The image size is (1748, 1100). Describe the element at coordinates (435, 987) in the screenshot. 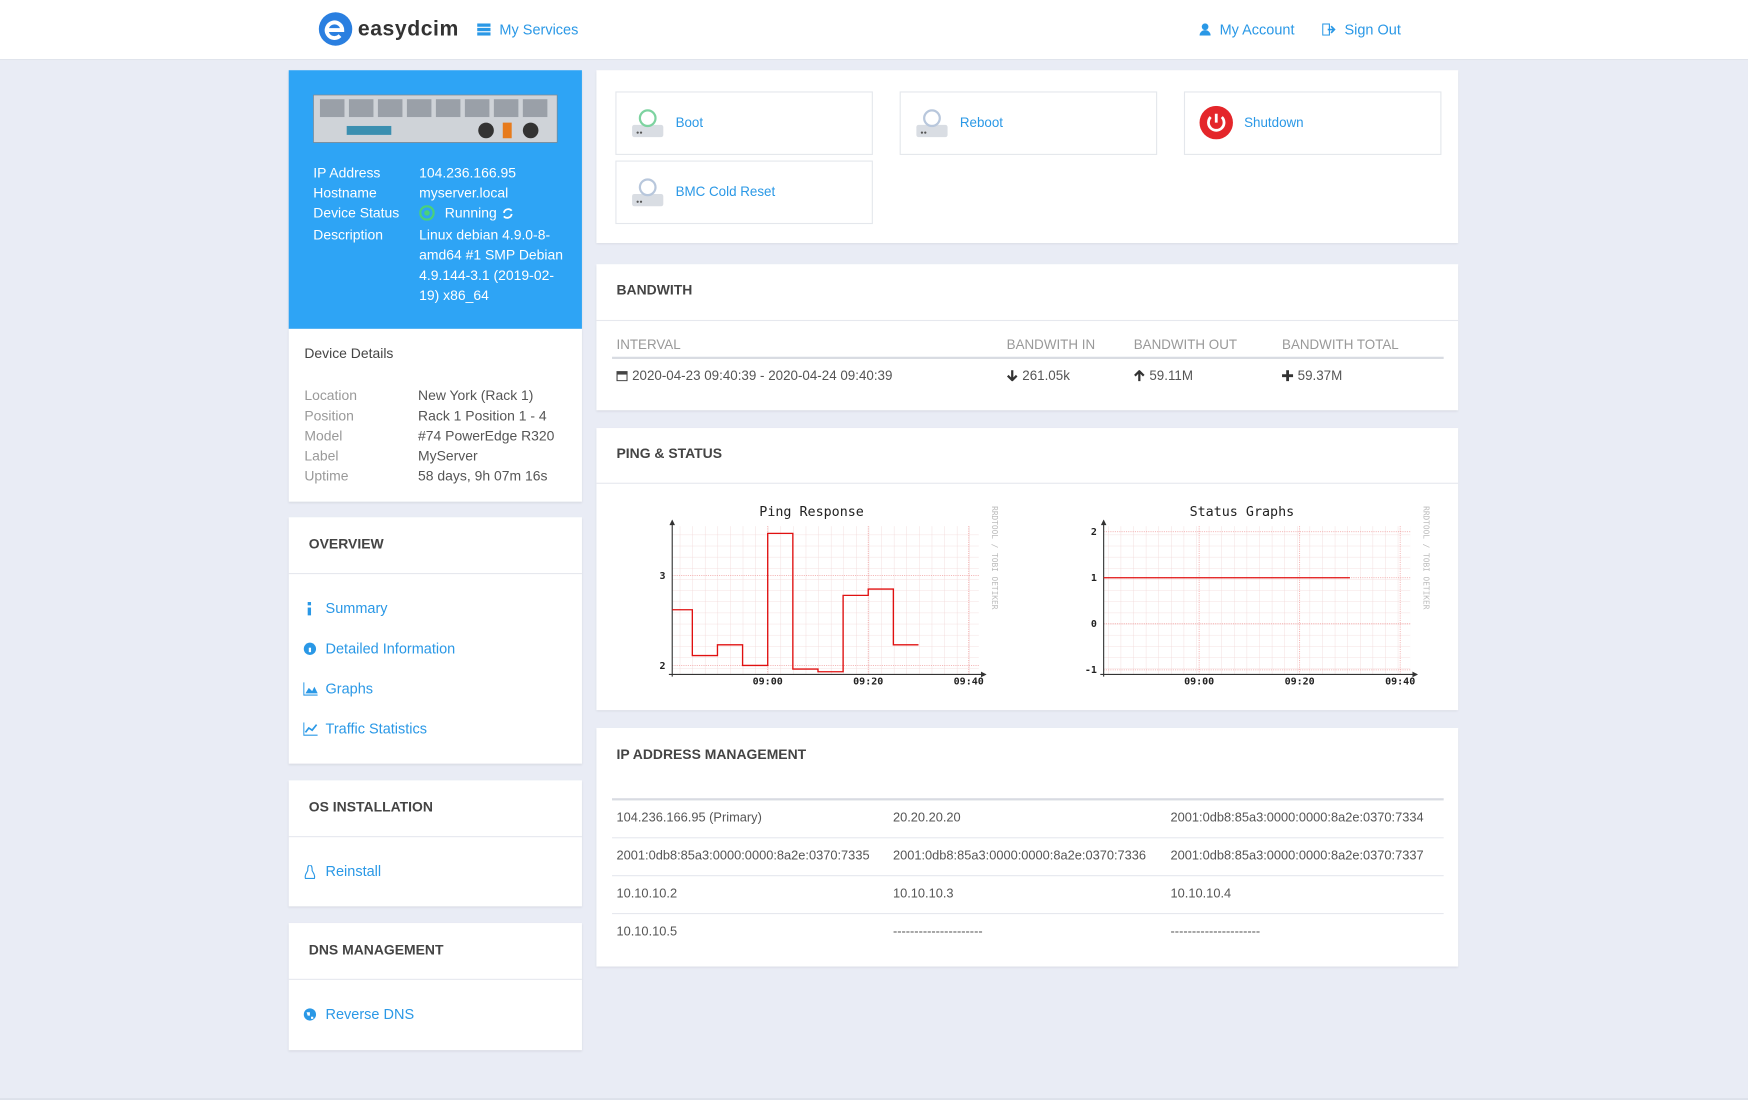

I see `dns-card` at that location.